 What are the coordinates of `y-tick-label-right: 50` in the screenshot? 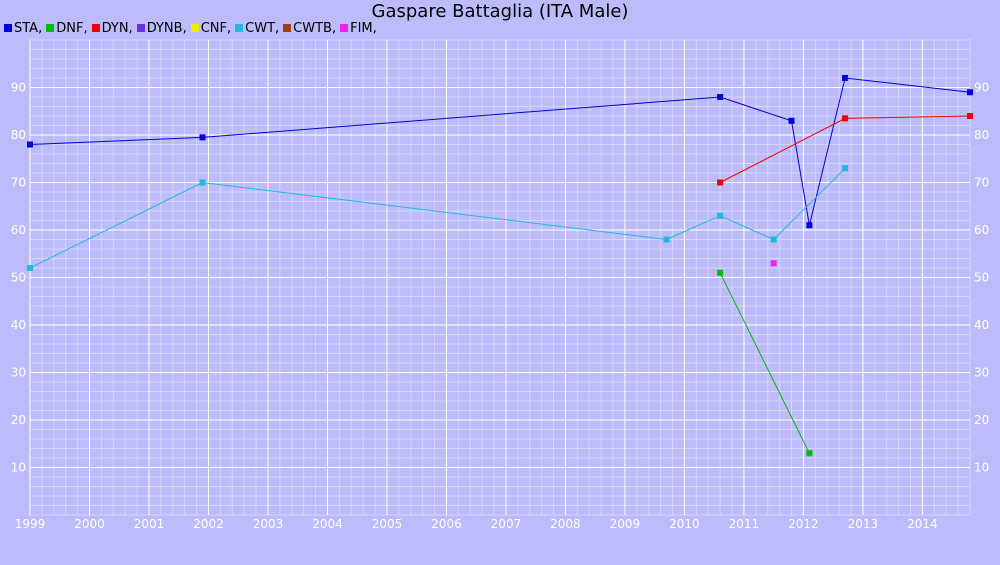 It's located at (981, 278).